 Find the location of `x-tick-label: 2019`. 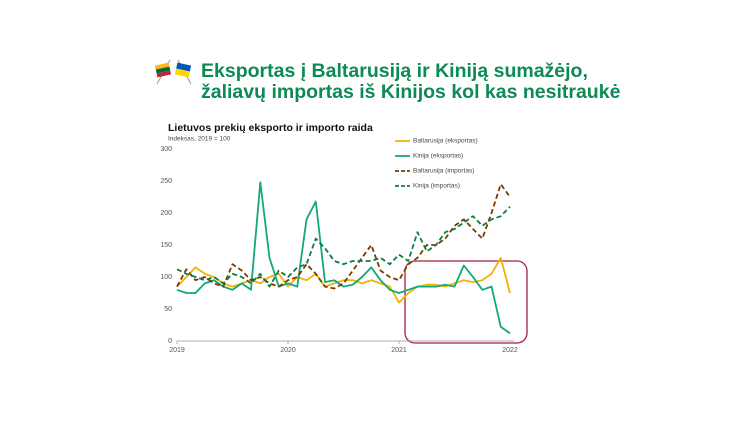

x-tick-label: 2019 is located at coordinates (177, 350).